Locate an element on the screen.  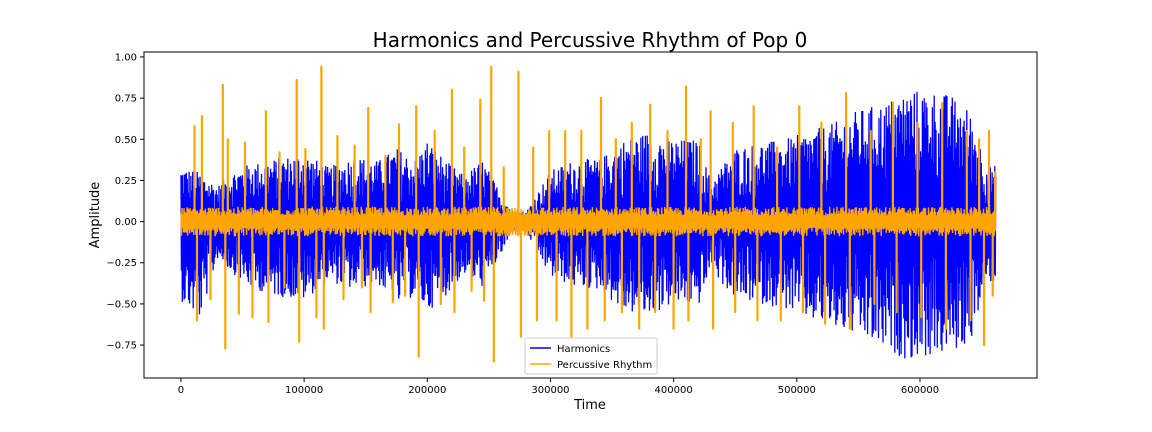
legend-frame is located at coordinates (591, 356).